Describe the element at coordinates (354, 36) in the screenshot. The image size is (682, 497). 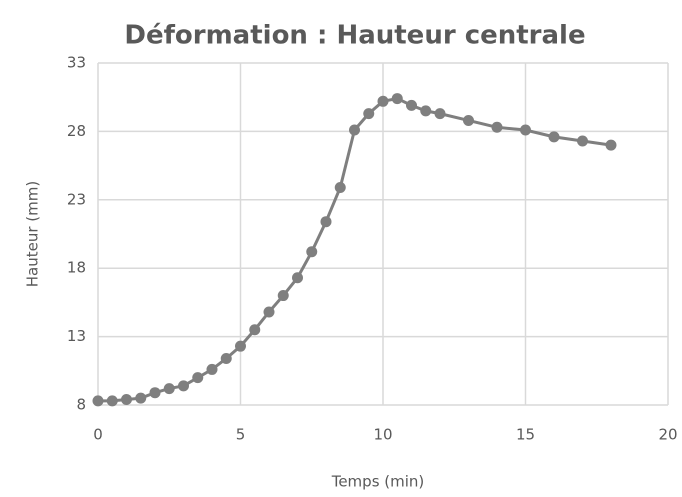
I see `chart-title: Déformation : Hauteur centrale` at that location.